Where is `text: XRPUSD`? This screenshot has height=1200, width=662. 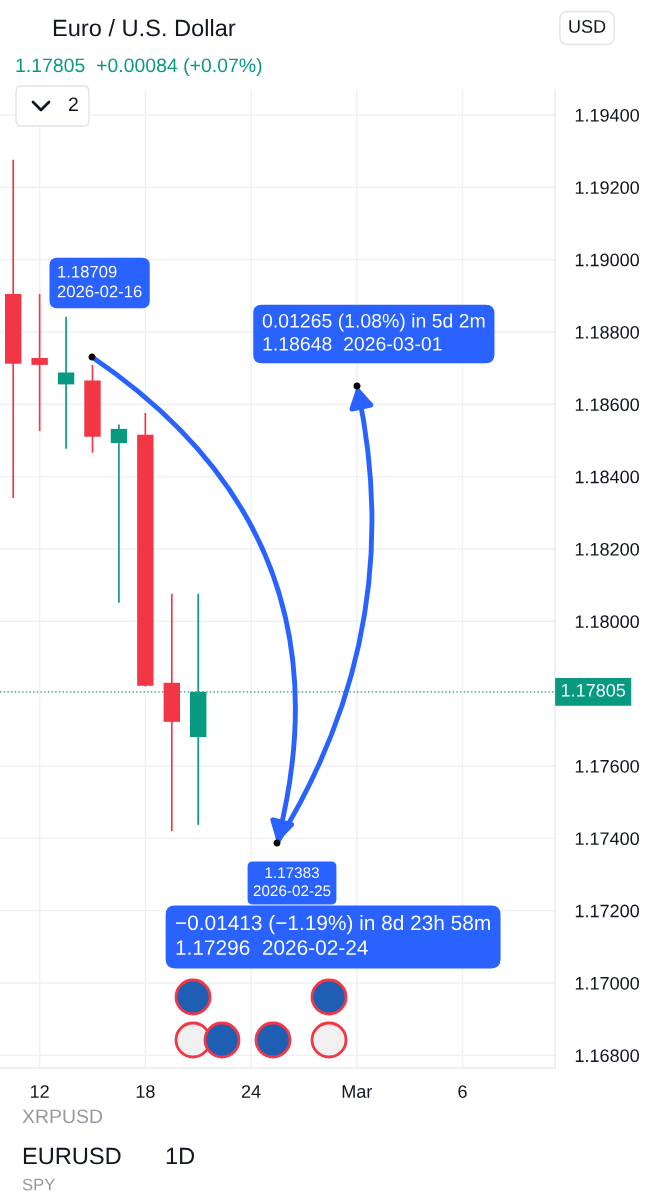
text: XRPUSD is located at coordinates (62, 1116).